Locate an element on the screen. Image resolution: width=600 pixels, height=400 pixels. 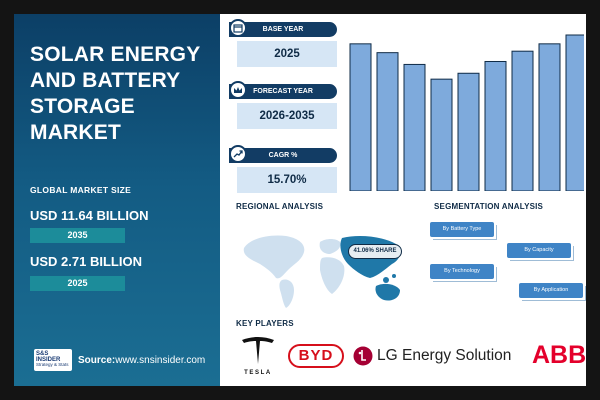
region-share-badge: 41.06% SHARE is located at coordinates (375, 251).